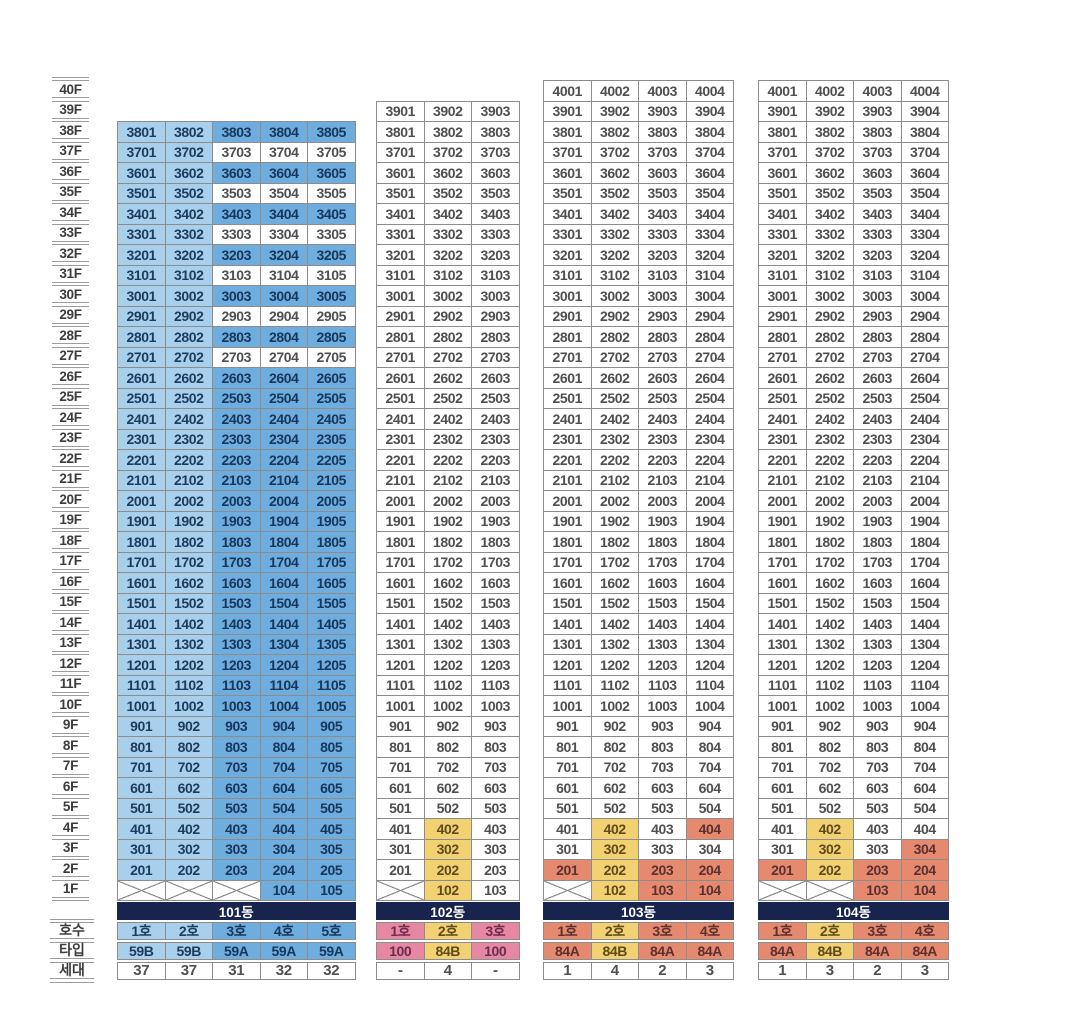 This screenshot has height=1030, width=1080. What do you see at coordinates (783, 193) in the screenshot?
I see `unit-cell: 3501` at bounding box center [783, 193].